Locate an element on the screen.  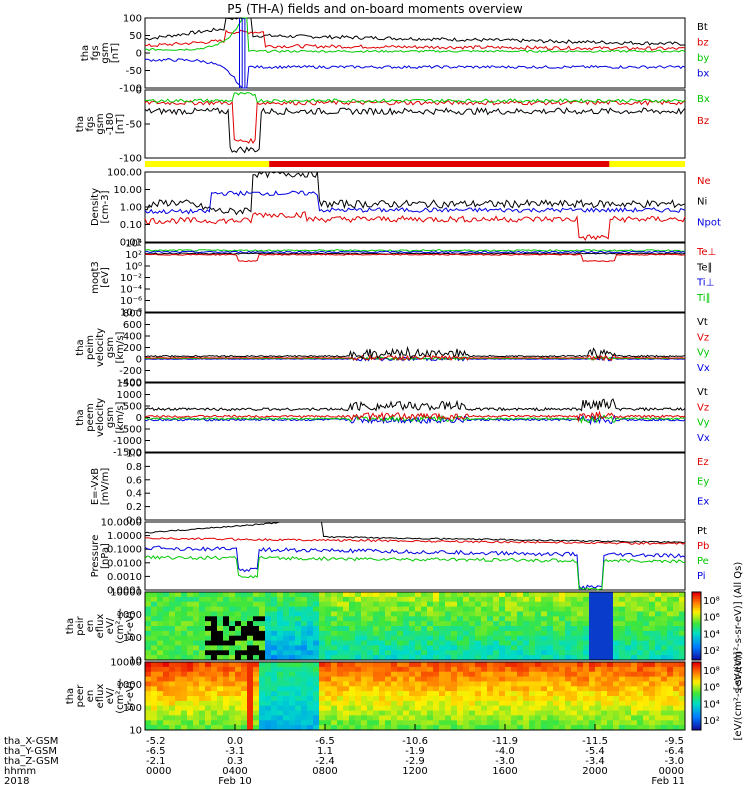
spectrogram-peir is located at coordinates (415, 626).